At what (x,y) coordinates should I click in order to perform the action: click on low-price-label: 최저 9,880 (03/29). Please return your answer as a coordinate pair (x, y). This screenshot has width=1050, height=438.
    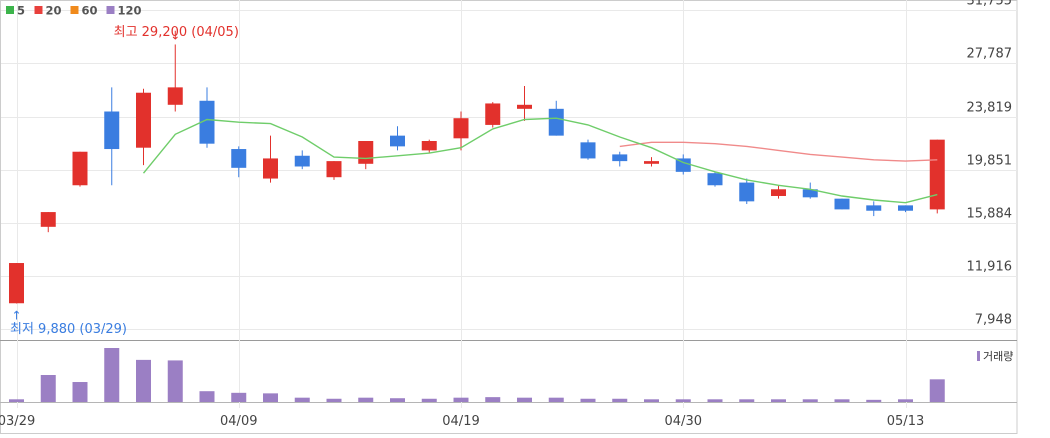
    Looking at the image, I should click on (68, 329).